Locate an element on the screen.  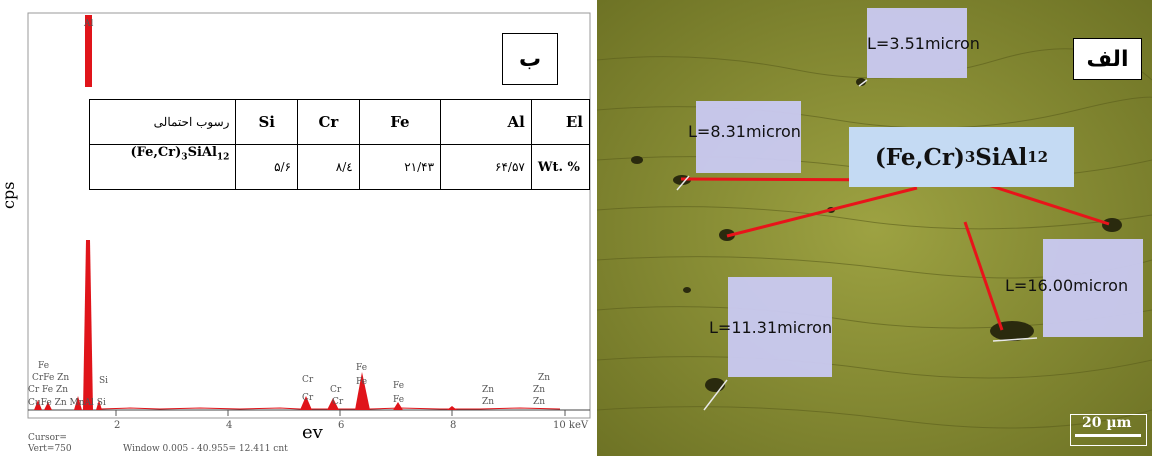
measure-label-3: L=16.00micron is located at coordinates (1067, 285).